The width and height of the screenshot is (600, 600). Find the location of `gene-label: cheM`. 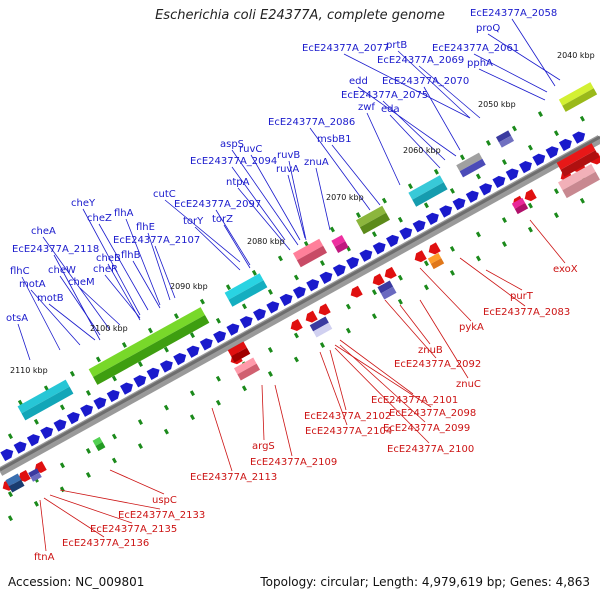

gene-label: cheM is located at coordinates (81, 282).